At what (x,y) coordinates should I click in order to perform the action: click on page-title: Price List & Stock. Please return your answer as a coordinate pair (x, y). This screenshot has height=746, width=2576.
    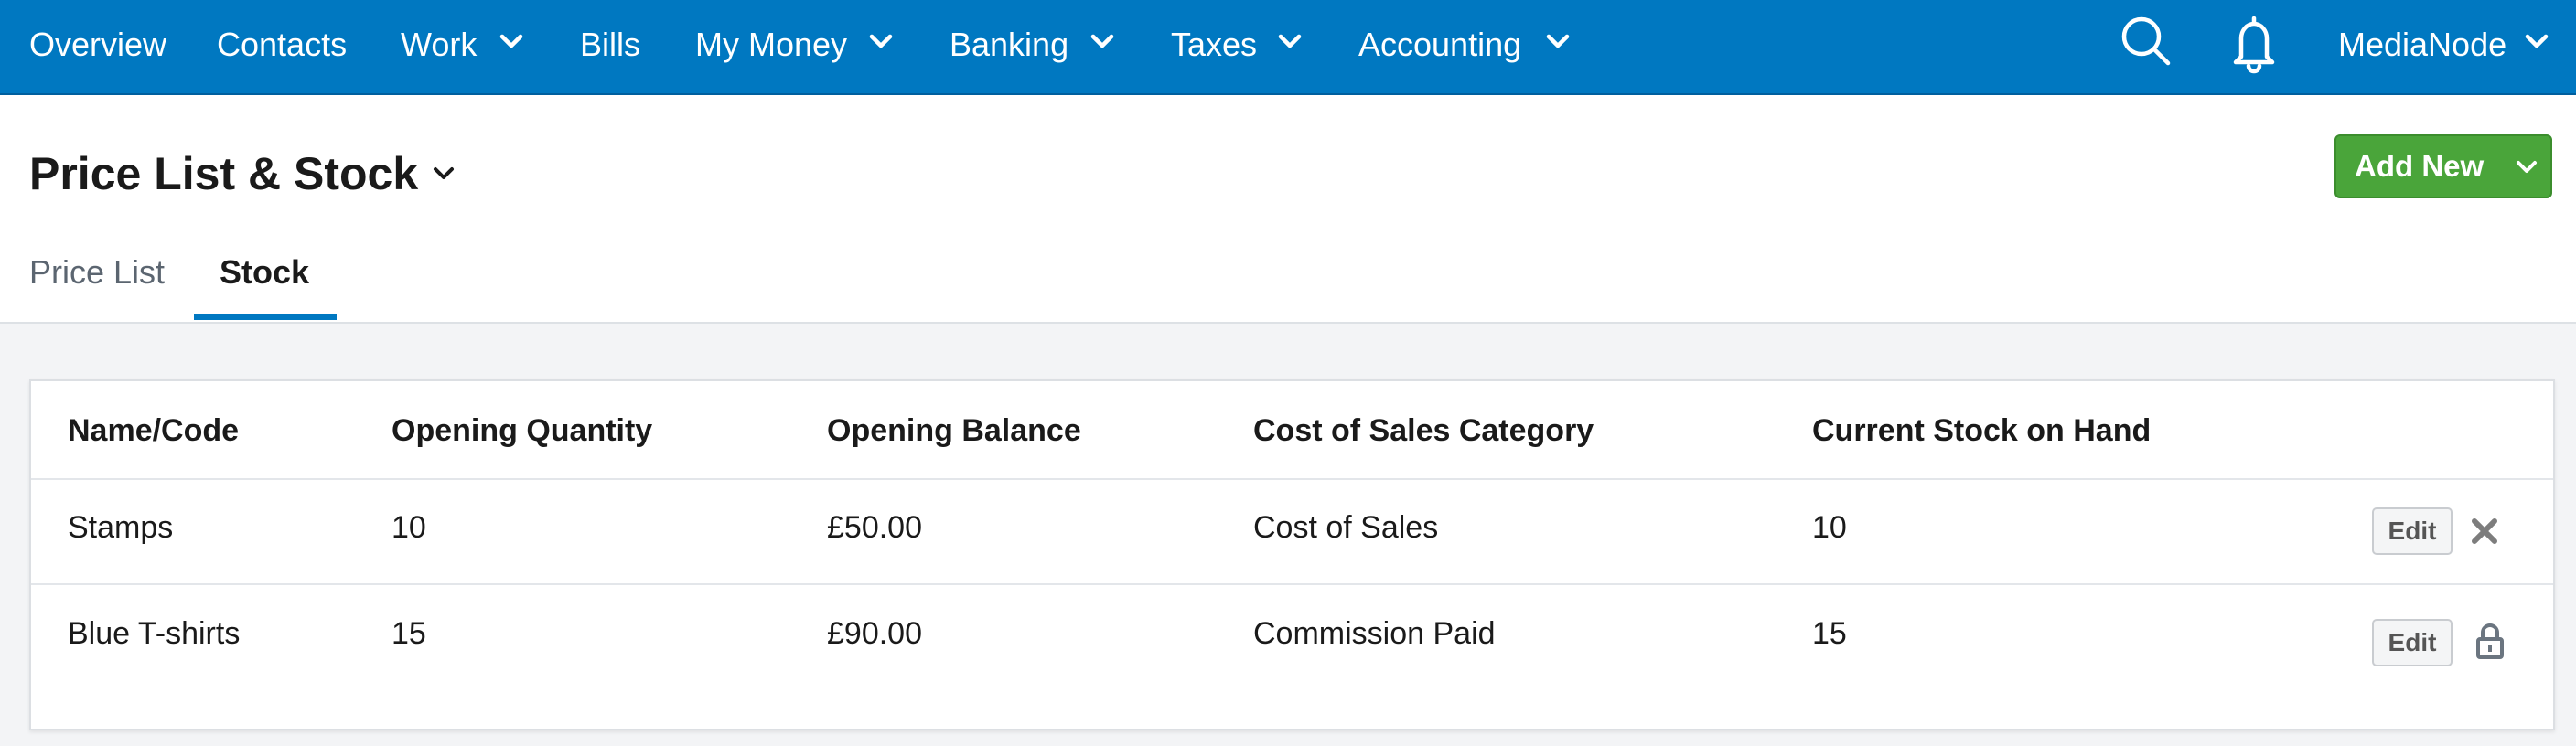
    Looking at the image, I should click on (224, 173).